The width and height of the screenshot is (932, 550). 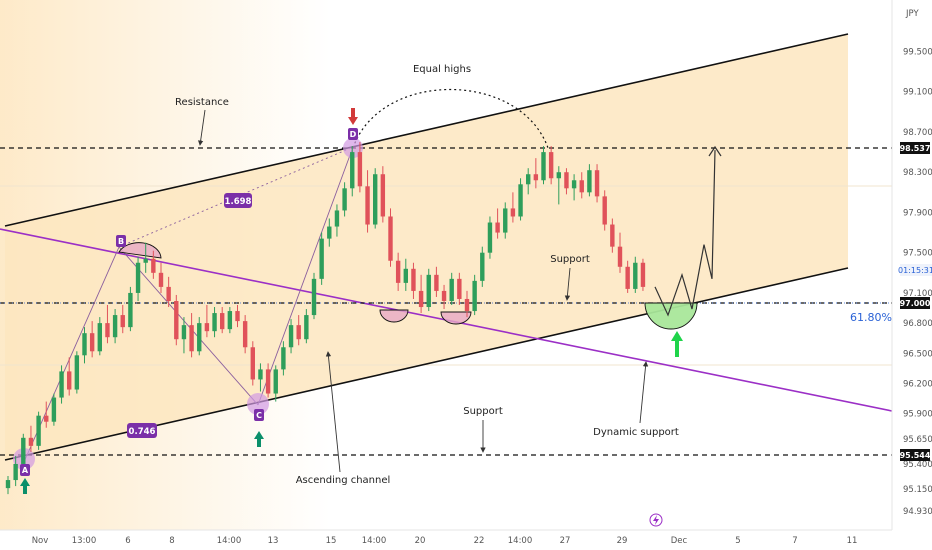 I want to click on price-tick-label: 97.900, so click(x=917, y=213).